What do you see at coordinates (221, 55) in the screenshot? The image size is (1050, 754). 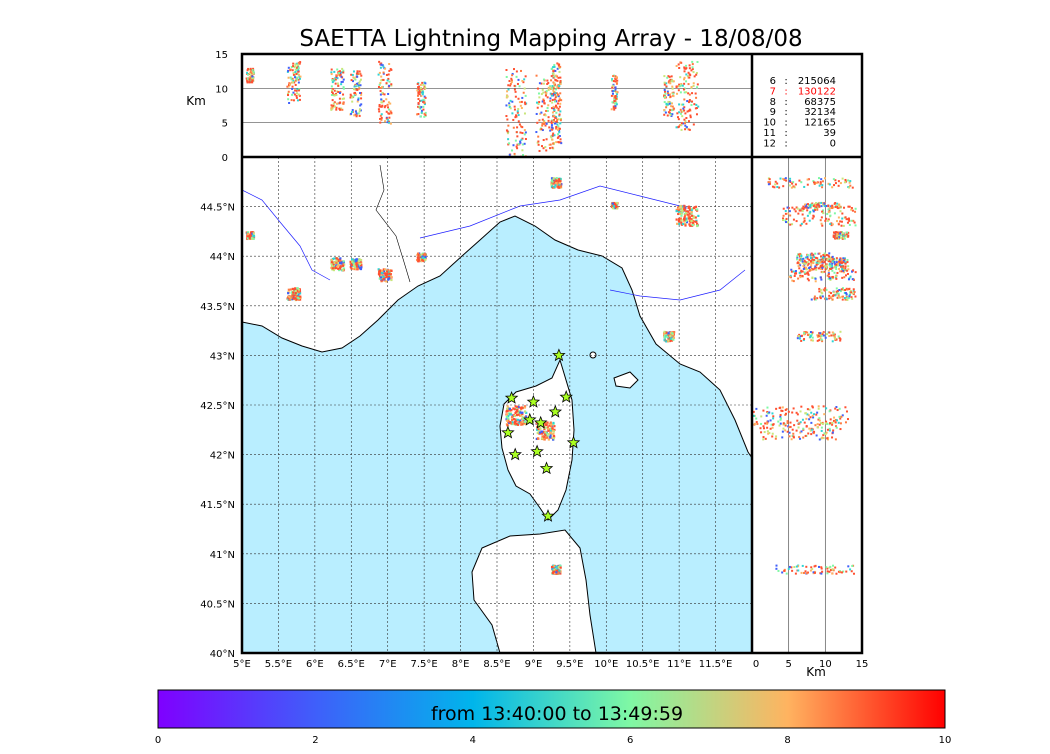 I see `top-y-tick-label: 15` at bounding box center [221, 55].